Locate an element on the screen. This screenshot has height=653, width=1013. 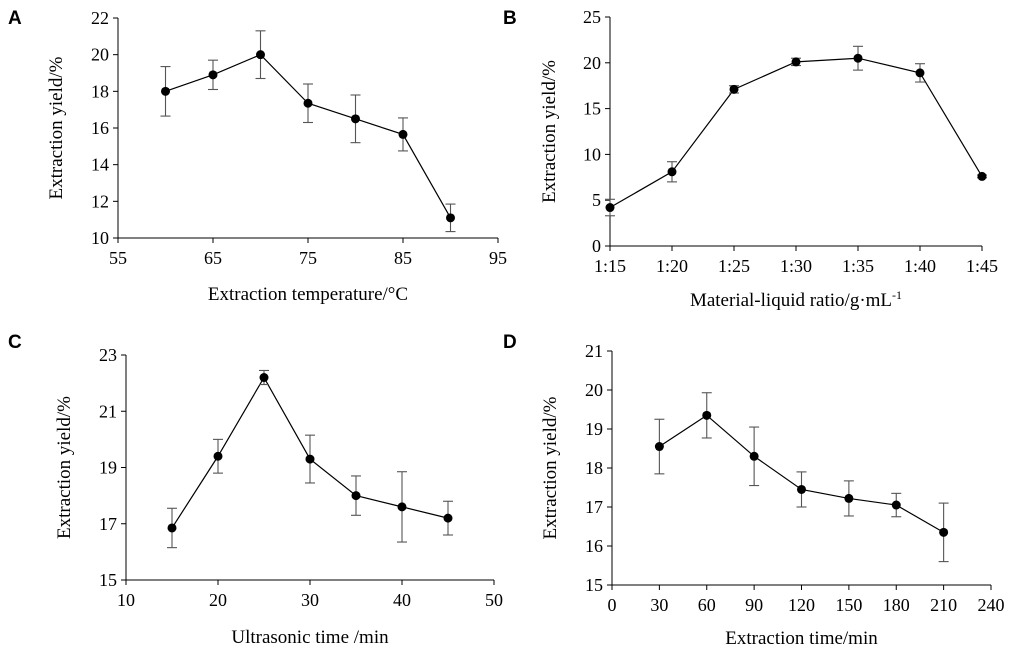
x-tick-label: 60 is located at coordinates (707, 605).